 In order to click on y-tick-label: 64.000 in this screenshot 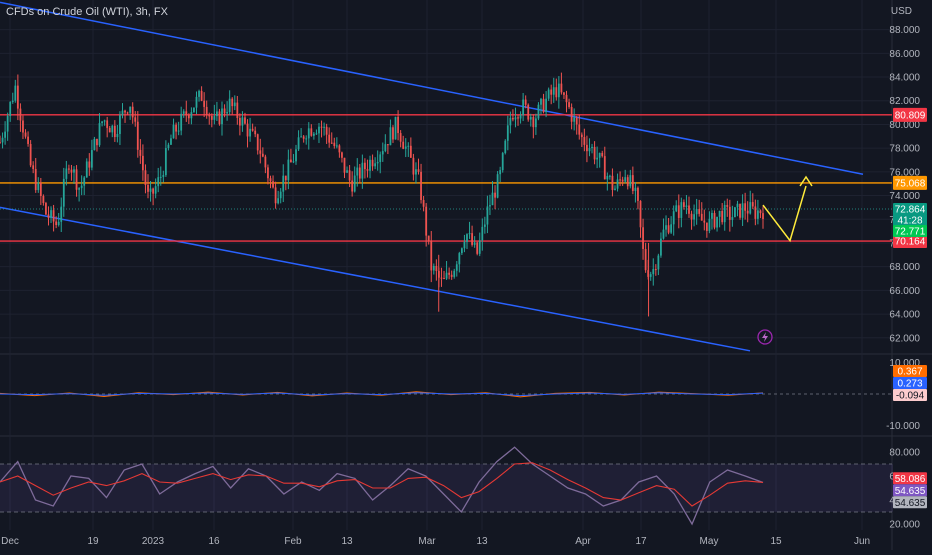, I will do `click(904, 315)`.